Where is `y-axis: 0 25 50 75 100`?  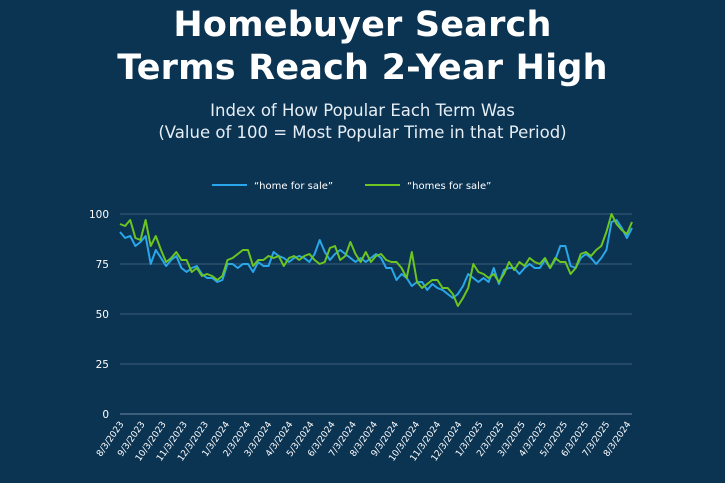 y-axis: 0 25 50 75 100 is located at coordinates (99, 315).